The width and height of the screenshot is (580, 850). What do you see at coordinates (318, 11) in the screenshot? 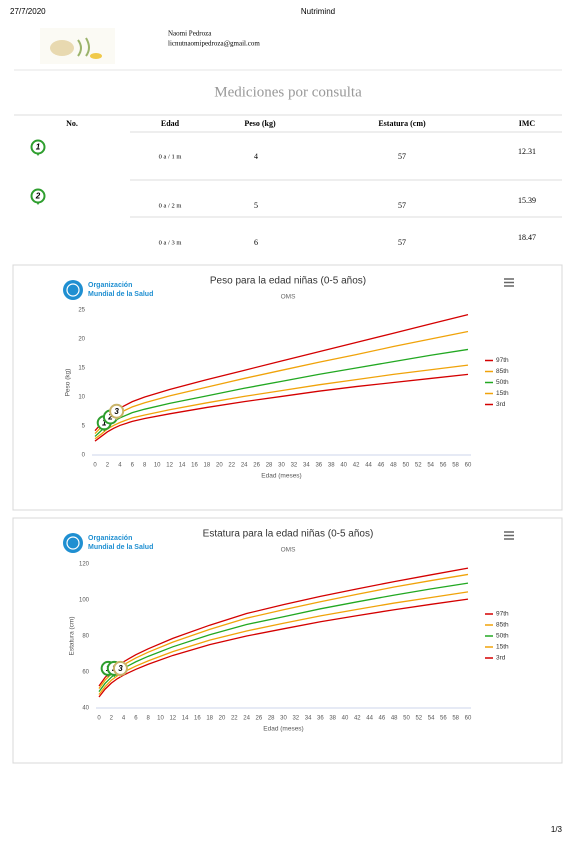
I see `app-name: Nutrimind` at bounding box center [318, 11].